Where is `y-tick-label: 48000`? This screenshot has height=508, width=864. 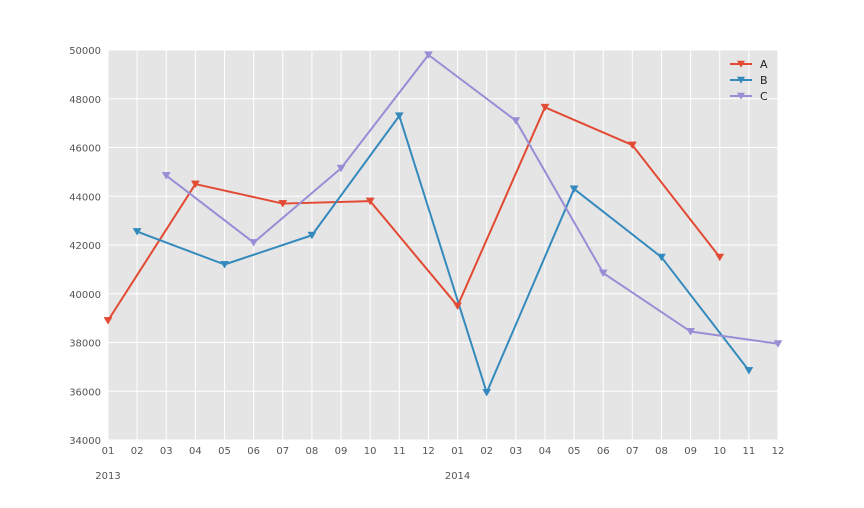
y-tick-label: 48000 is located at coordinates (85, 100).